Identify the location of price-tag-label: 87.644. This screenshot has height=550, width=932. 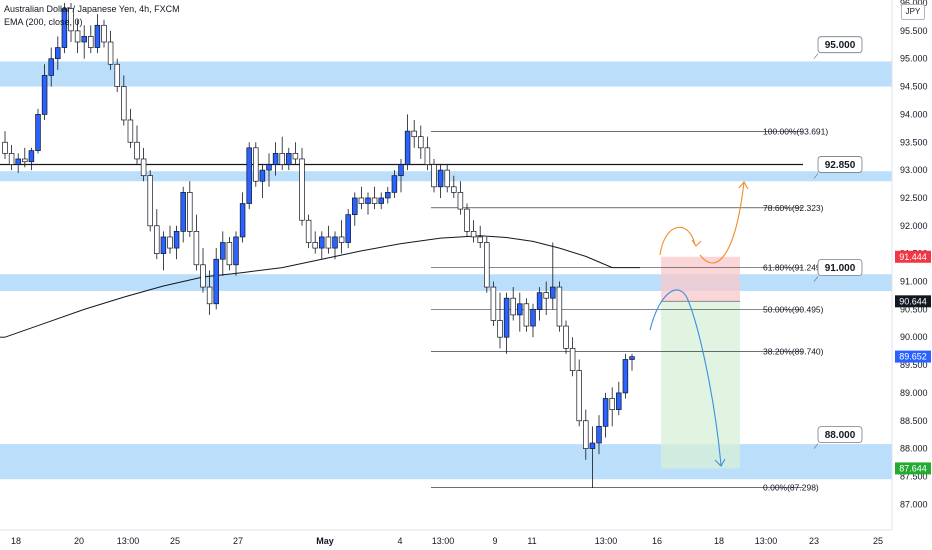
(913, 468).